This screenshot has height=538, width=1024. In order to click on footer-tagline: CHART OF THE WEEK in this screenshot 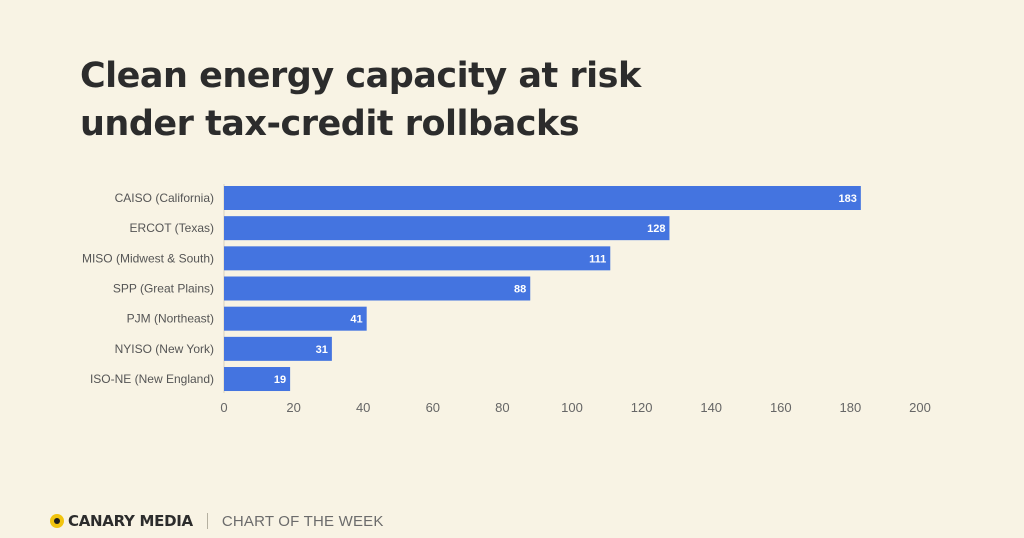, I will do `click(302, 521)`.